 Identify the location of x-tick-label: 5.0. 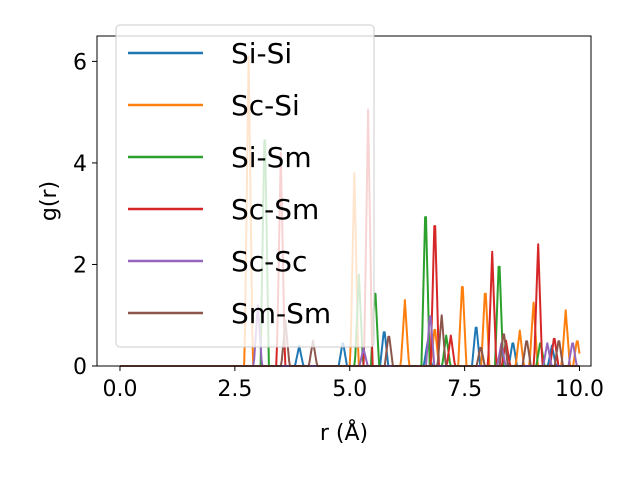
(349, 389).